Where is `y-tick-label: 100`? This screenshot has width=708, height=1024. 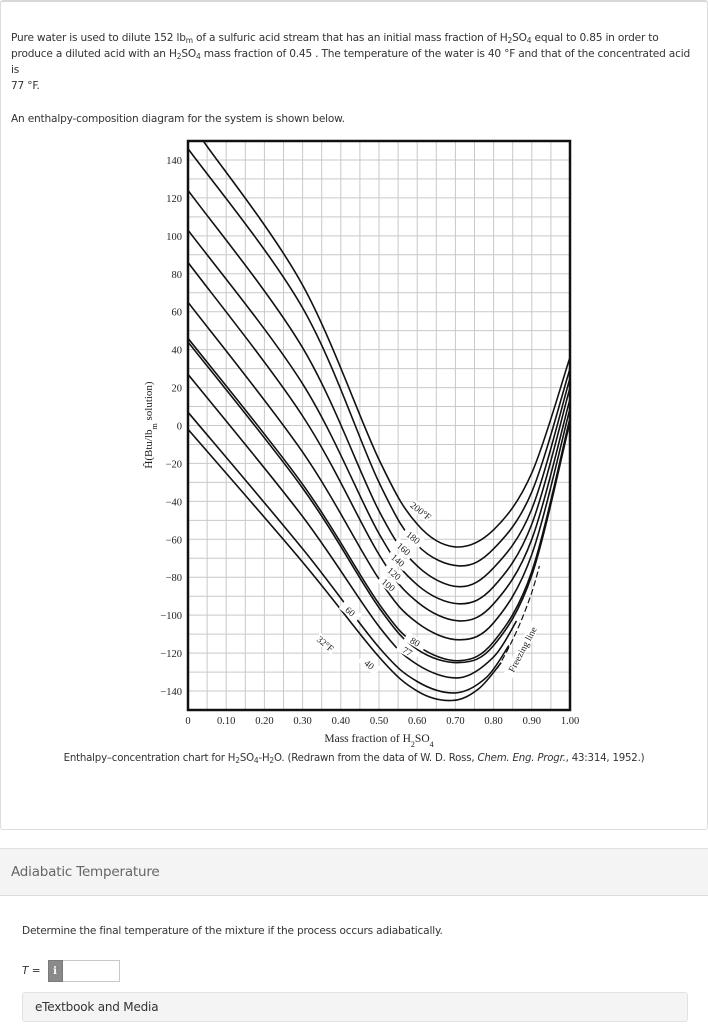
y-tick-label: 100 is located at coordinates (174, 237).